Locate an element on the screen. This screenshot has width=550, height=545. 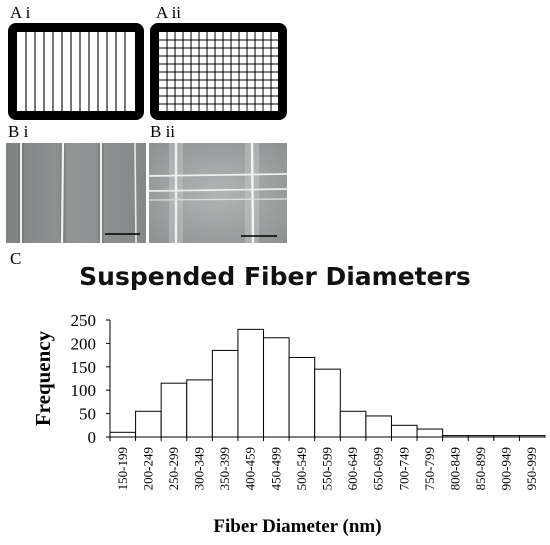
panel-label-b-i: B i is located at coordinates (18, 131).